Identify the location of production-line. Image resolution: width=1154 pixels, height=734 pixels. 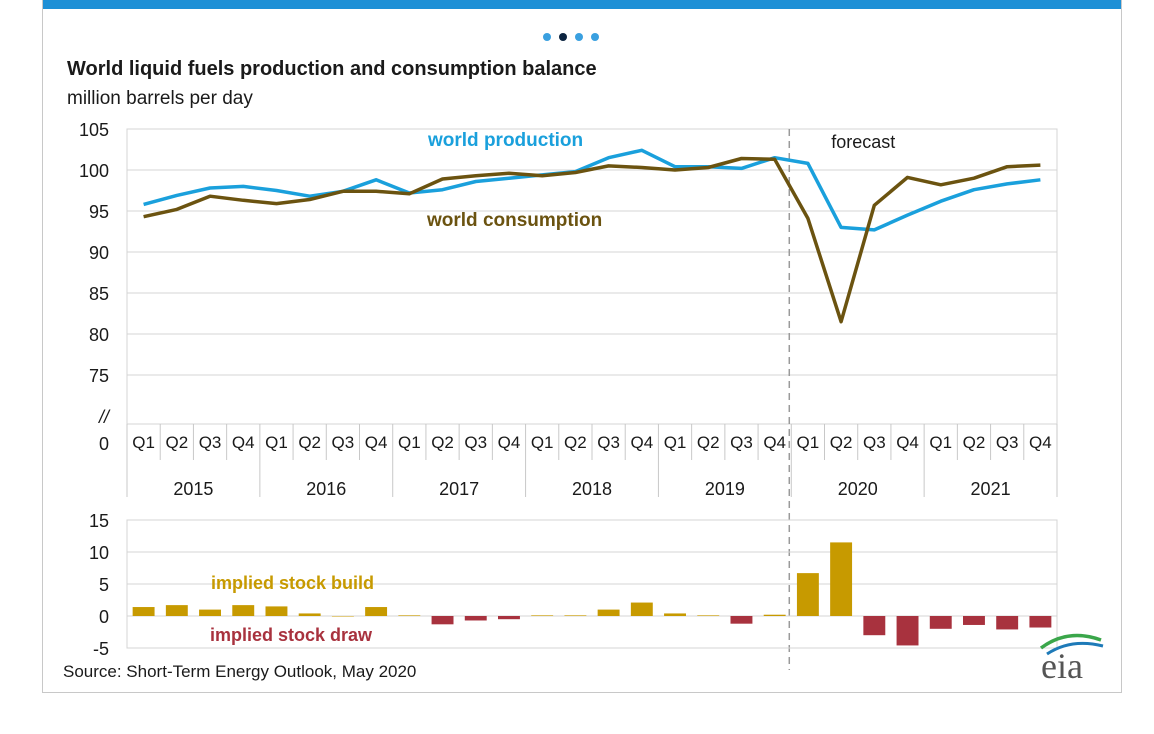
(592, 190).